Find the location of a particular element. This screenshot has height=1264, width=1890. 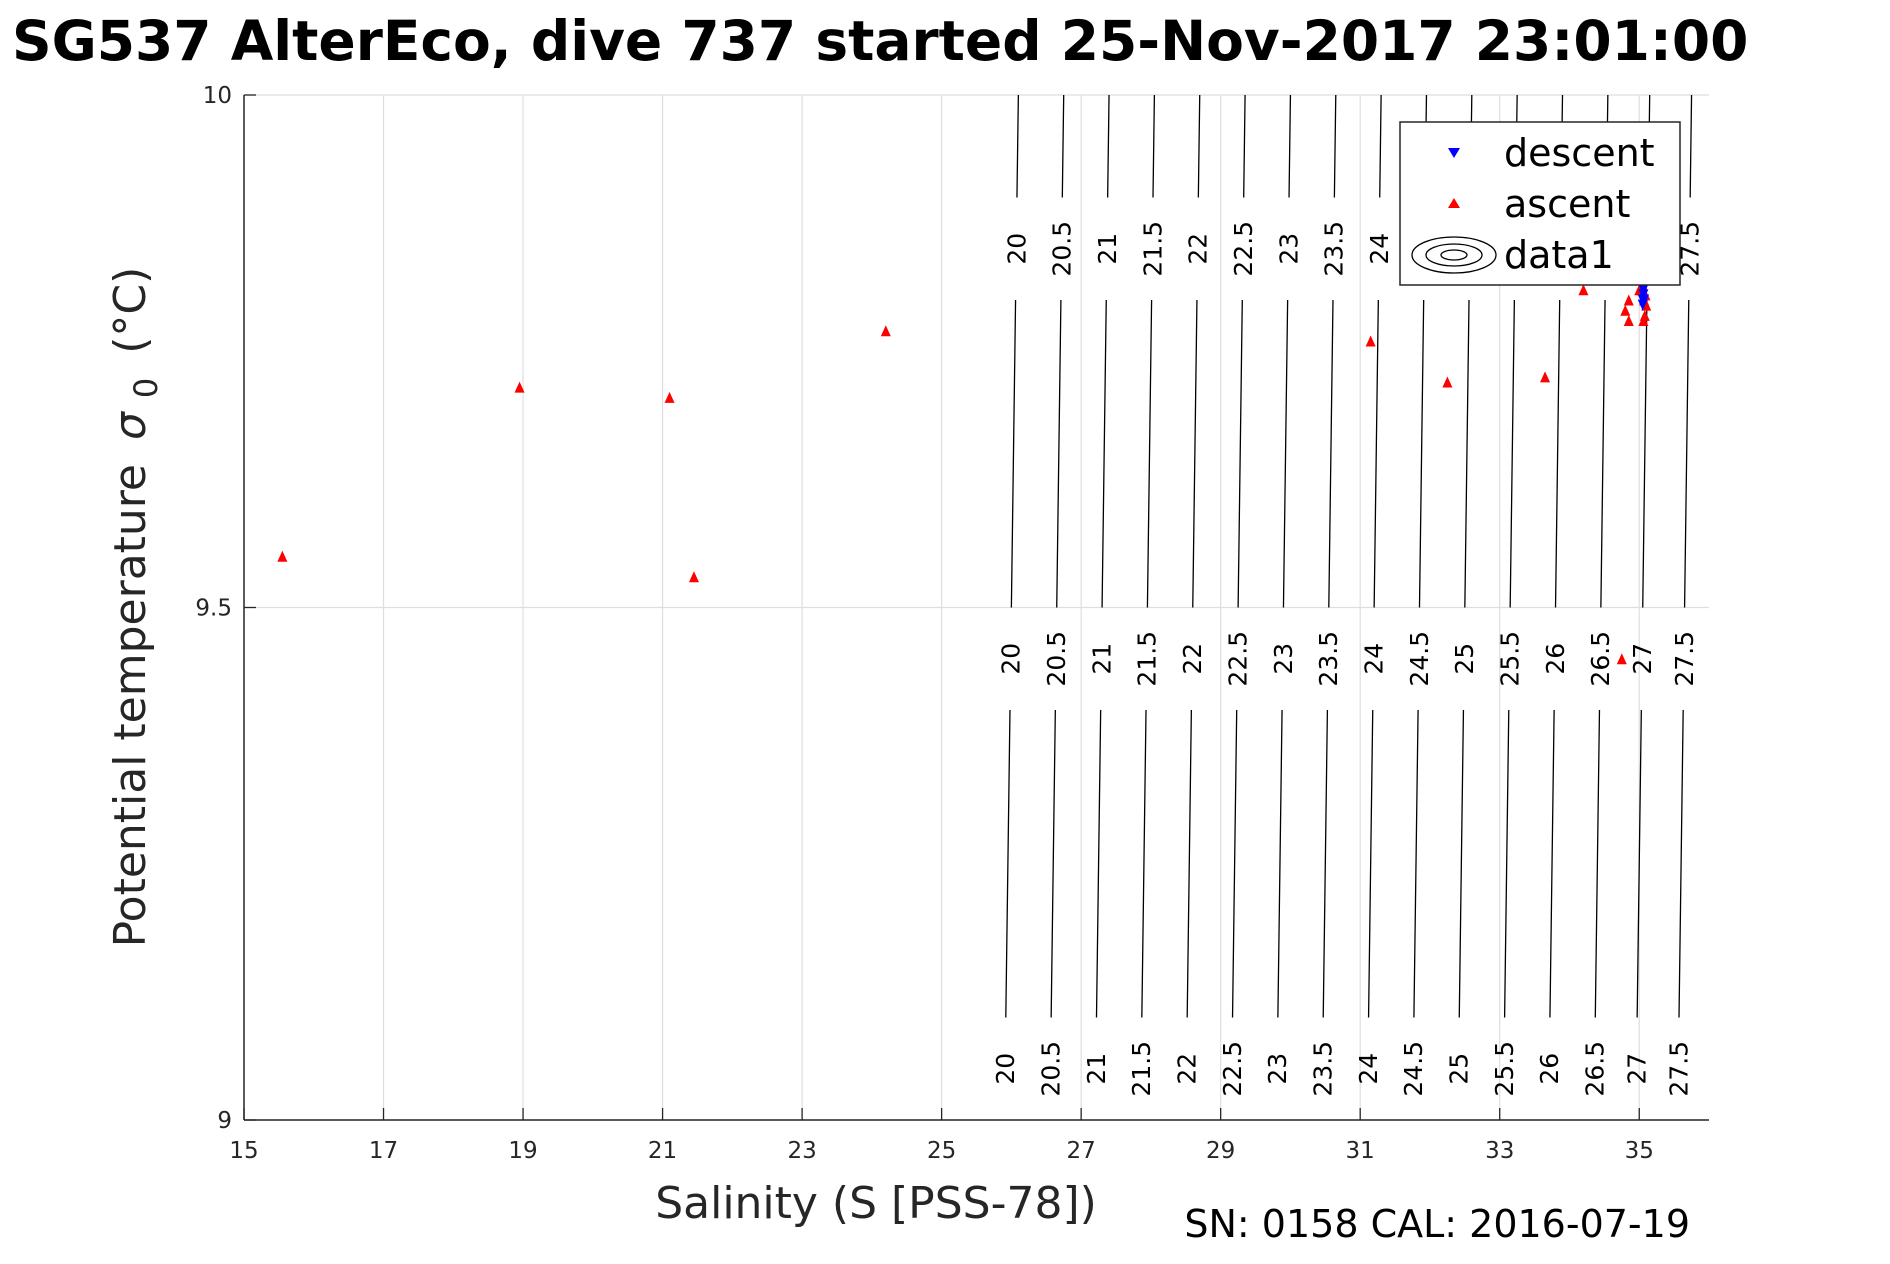

sigma-contour-label: 24.5 is located at coordinates (1413, 1069).